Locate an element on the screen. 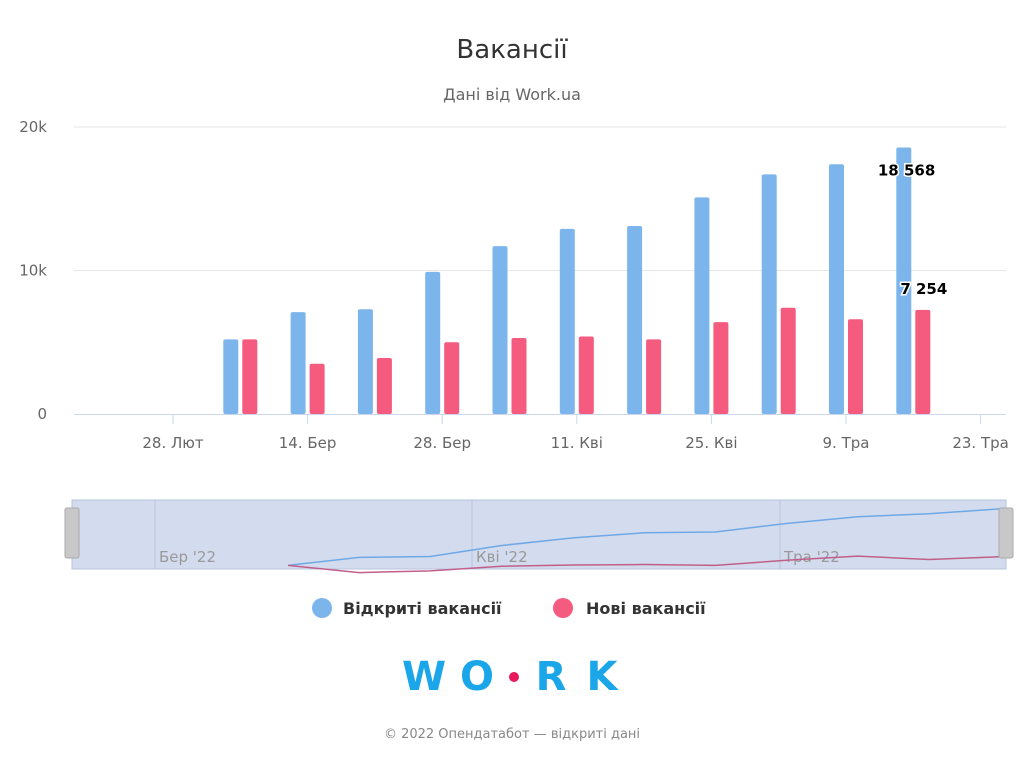  y-axis: 0 10k 20k is located at coordinates (33, 270).